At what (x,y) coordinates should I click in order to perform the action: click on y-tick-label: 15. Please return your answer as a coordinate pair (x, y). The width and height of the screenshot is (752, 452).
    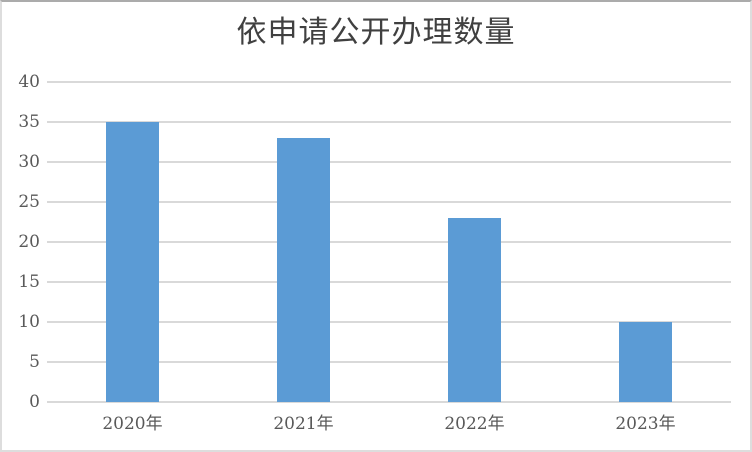
    Looking at the image, I should click on (29, 282).